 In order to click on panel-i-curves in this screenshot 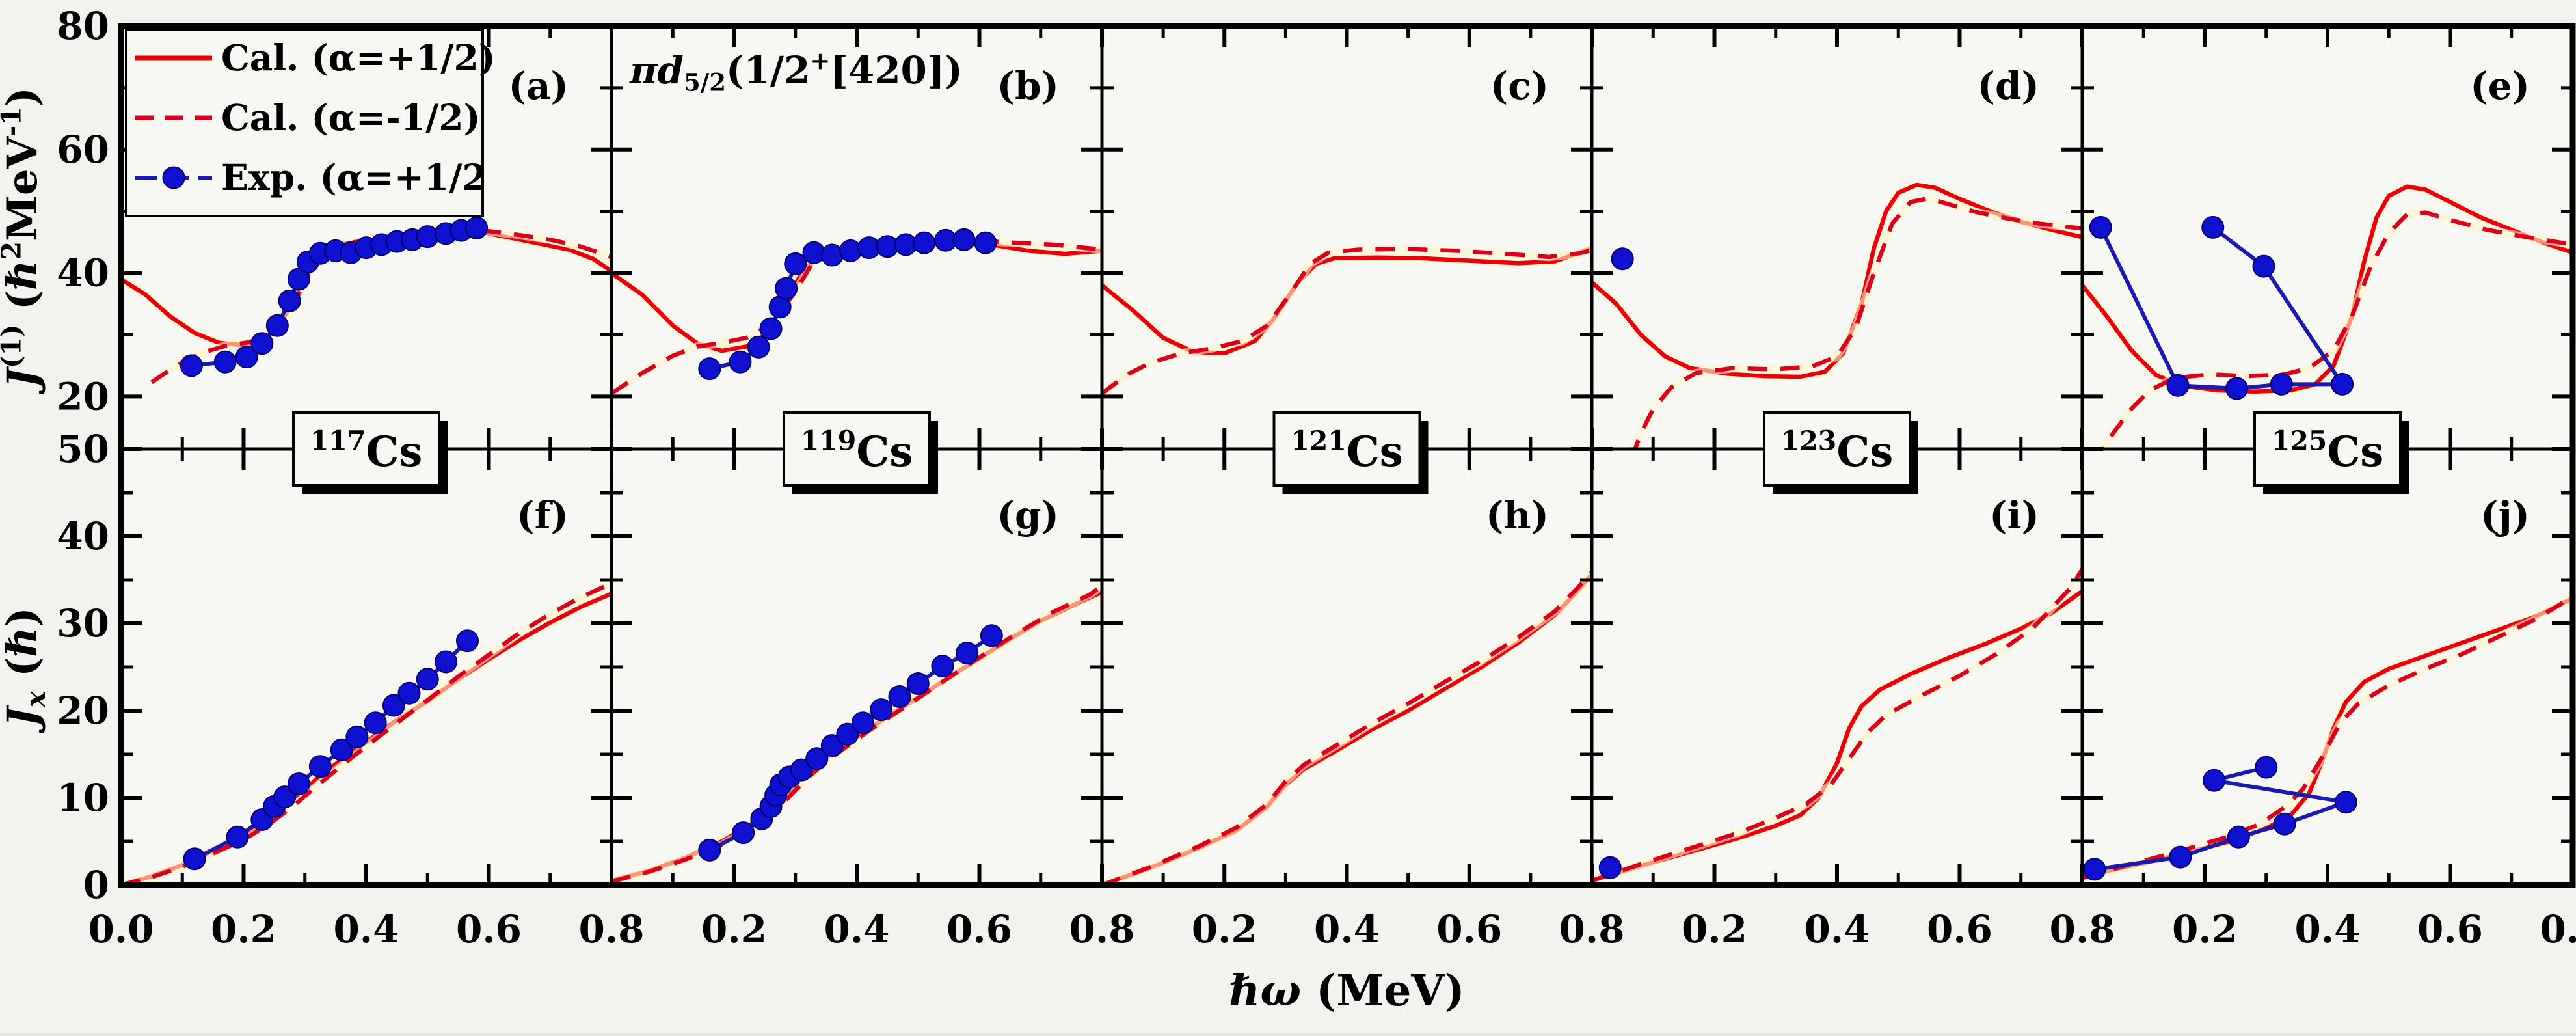, I will do `click(1837, 726)`.